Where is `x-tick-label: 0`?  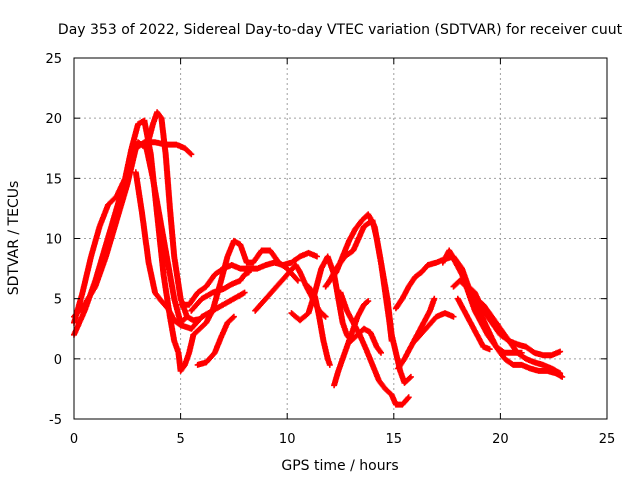
x-tick-label: 0 is located at coordinates (74, 439).